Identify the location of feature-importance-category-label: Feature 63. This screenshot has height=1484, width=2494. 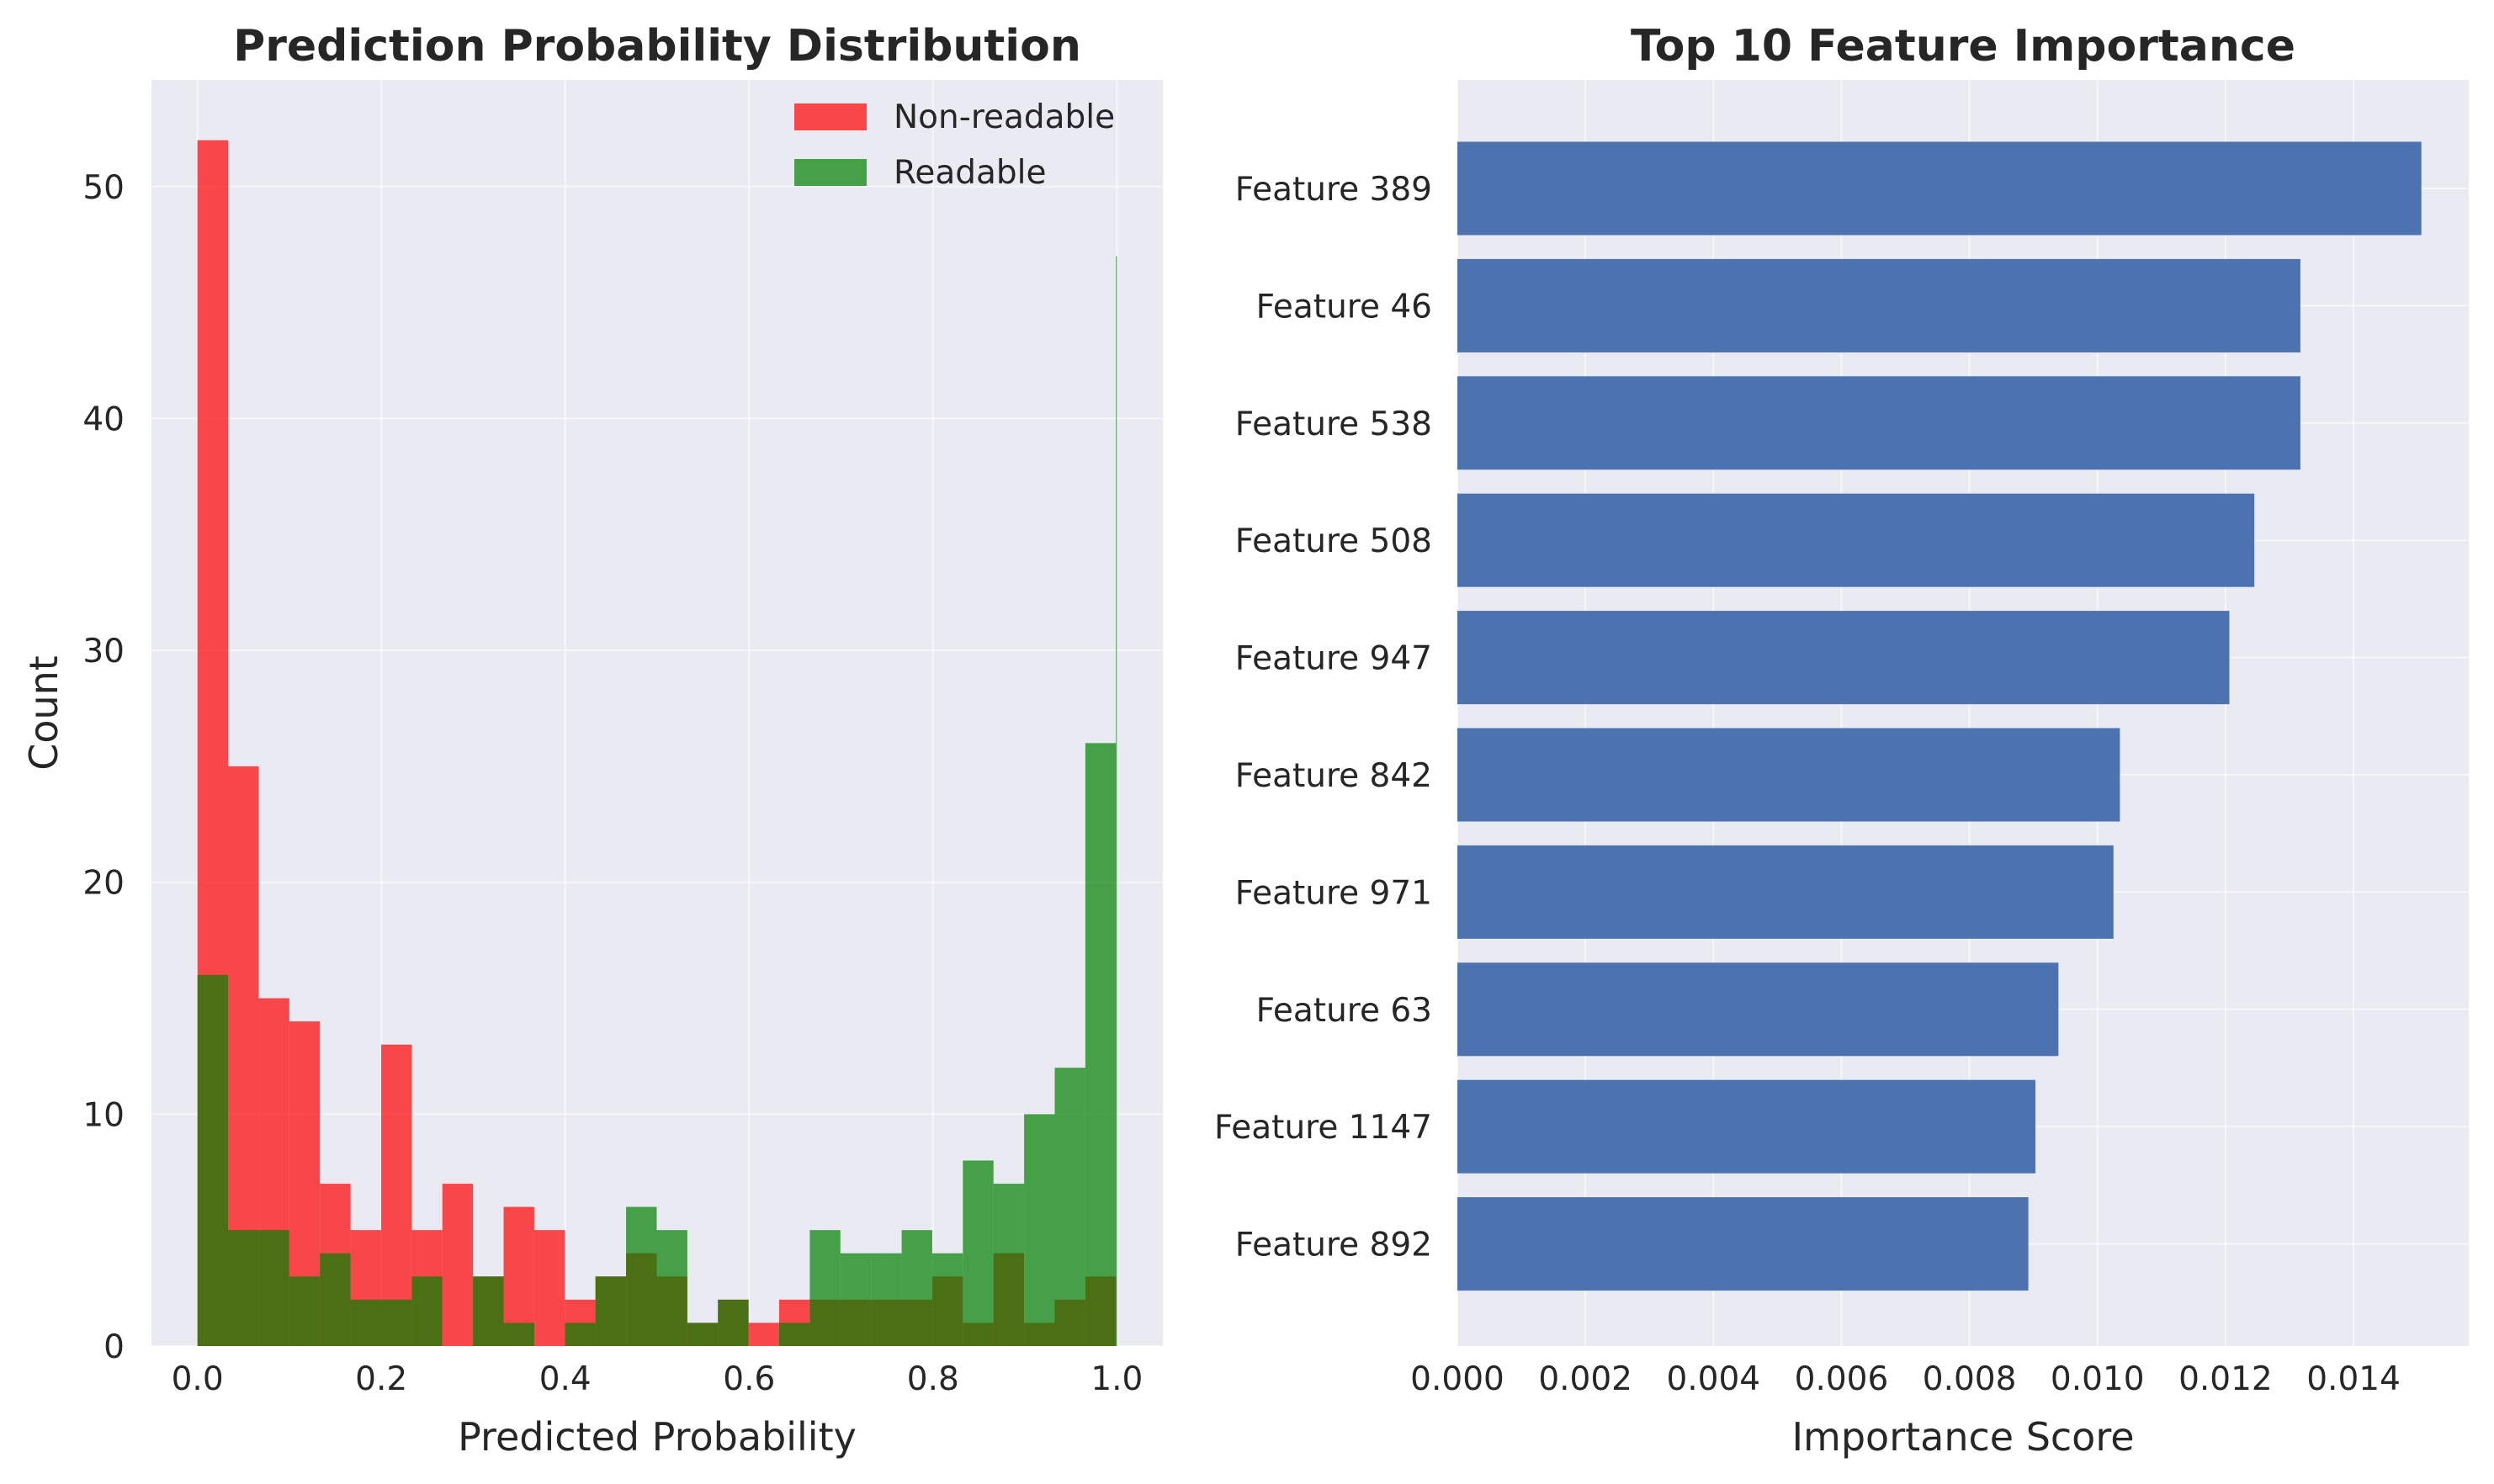
(1344, 1011).